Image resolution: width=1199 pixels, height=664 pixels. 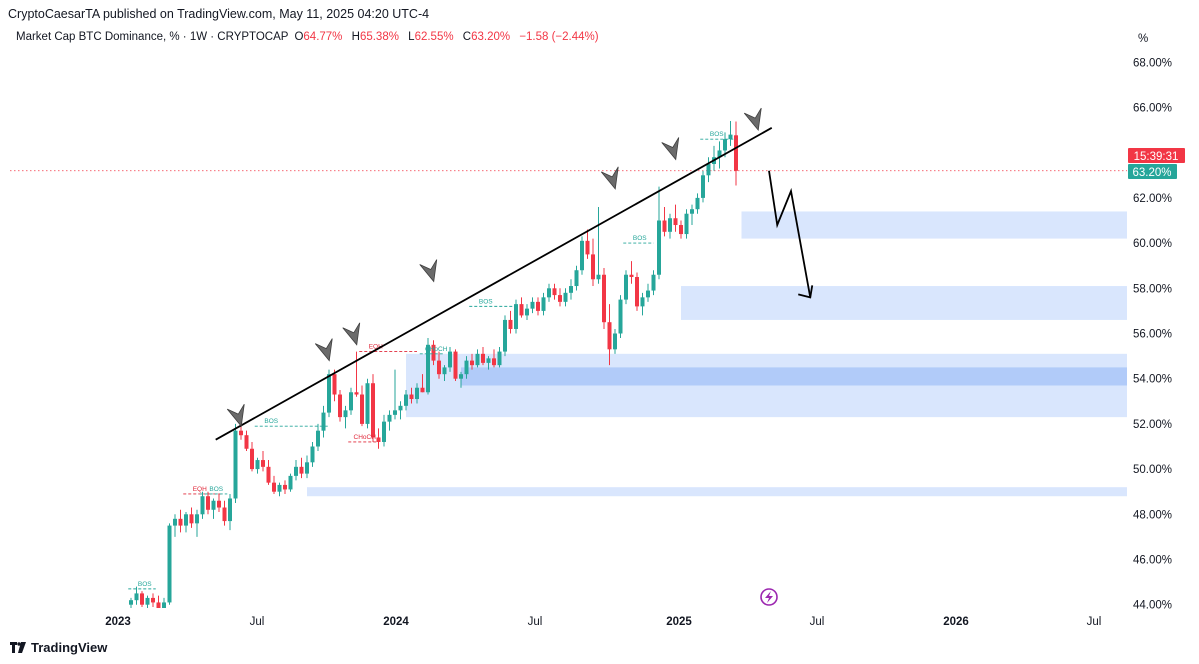 I want to click on high-label: H, so click(x=355, y=37).